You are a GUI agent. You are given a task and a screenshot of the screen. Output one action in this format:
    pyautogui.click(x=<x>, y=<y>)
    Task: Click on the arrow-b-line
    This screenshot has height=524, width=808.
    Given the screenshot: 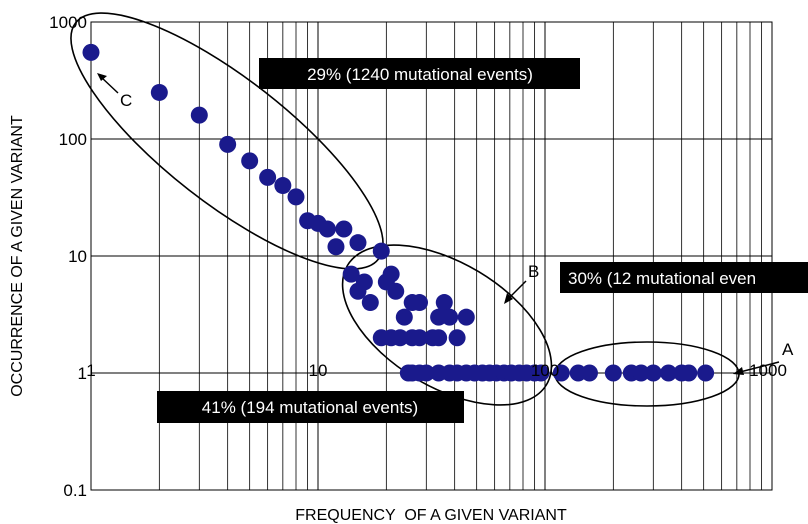 What is the action you would take?
    pyautogui.click(x=517, y=290)
    